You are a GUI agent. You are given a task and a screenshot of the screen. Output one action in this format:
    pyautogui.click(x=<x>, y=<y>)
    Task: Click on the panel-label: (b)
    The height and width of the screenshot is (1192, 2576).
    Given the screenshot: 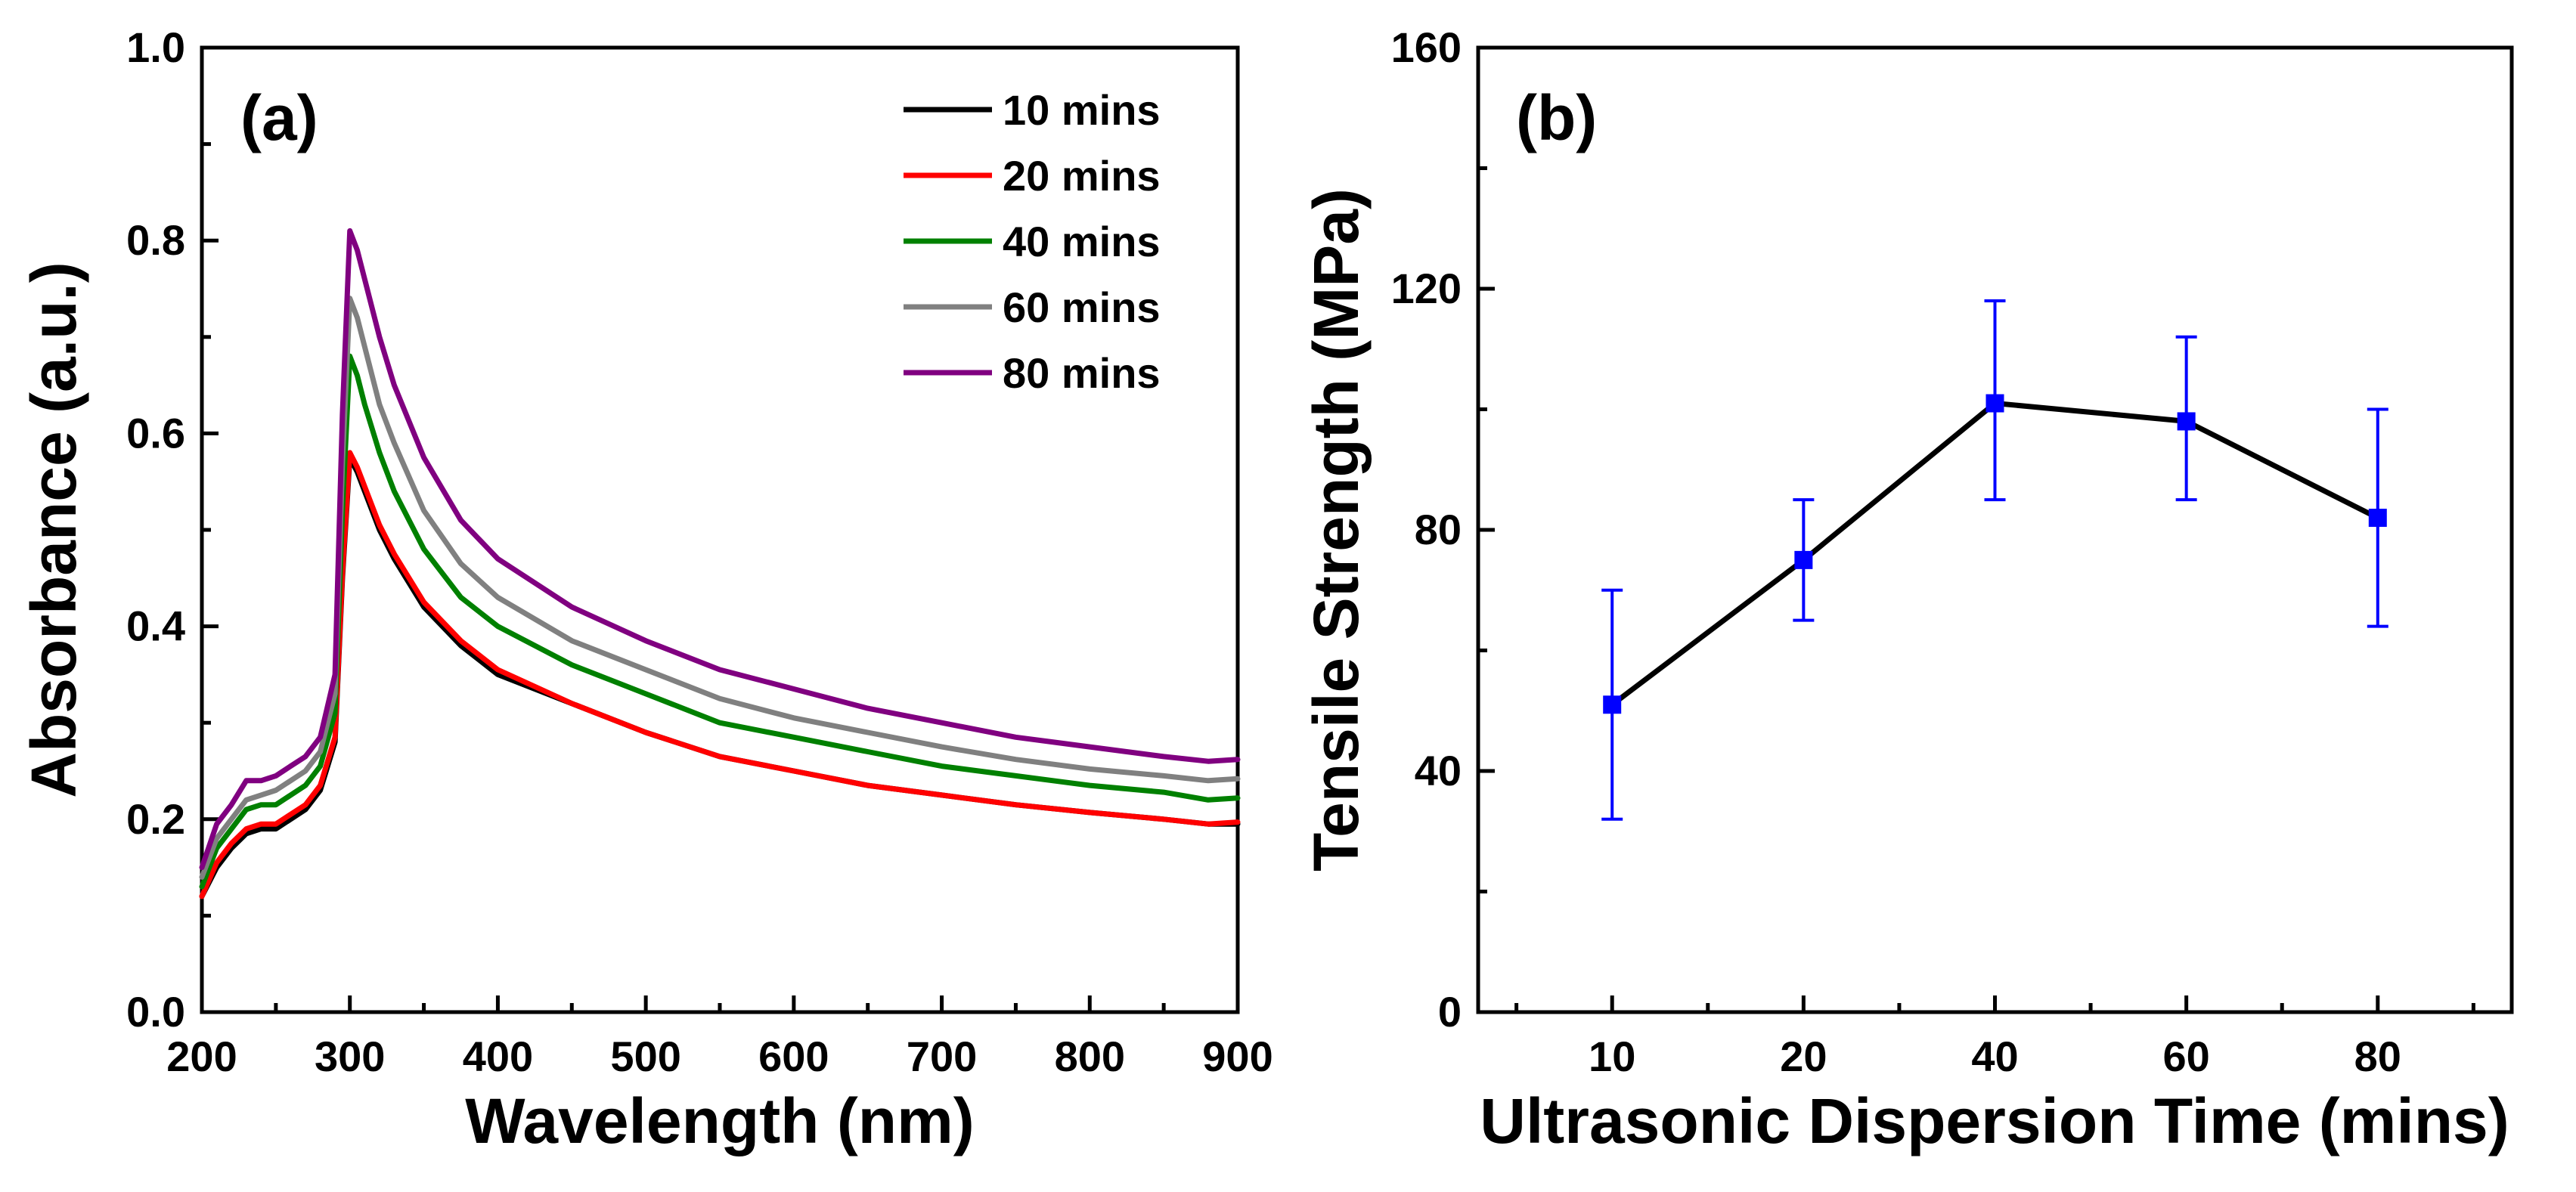 What is the action you would take?
    pyautogui.click(x=1556, y=117)
    